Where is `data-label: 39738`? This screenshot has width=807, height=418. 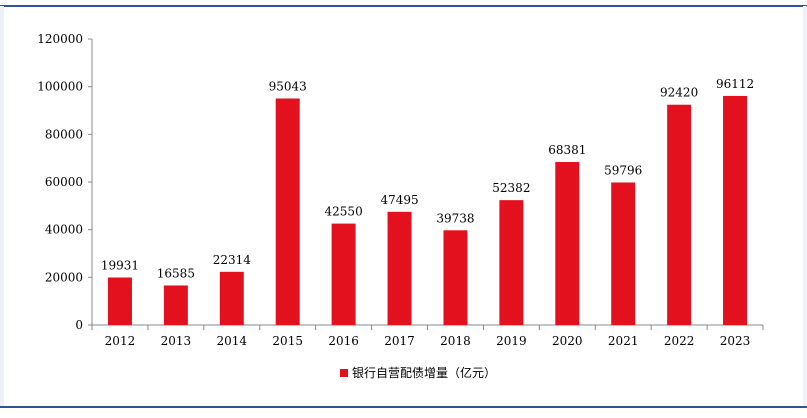 data-label: 39738 is located at coordinates (455, 218).